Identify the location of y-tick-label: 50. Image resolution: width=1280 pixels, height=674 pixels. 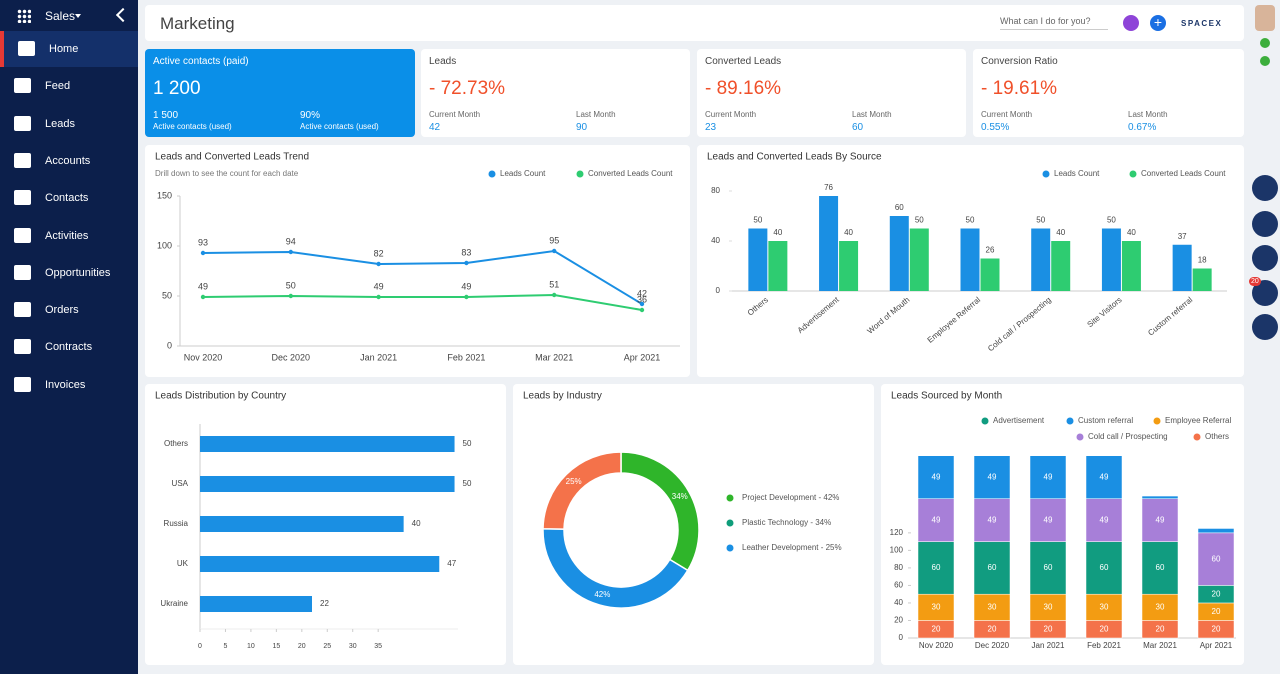
(167, 295).